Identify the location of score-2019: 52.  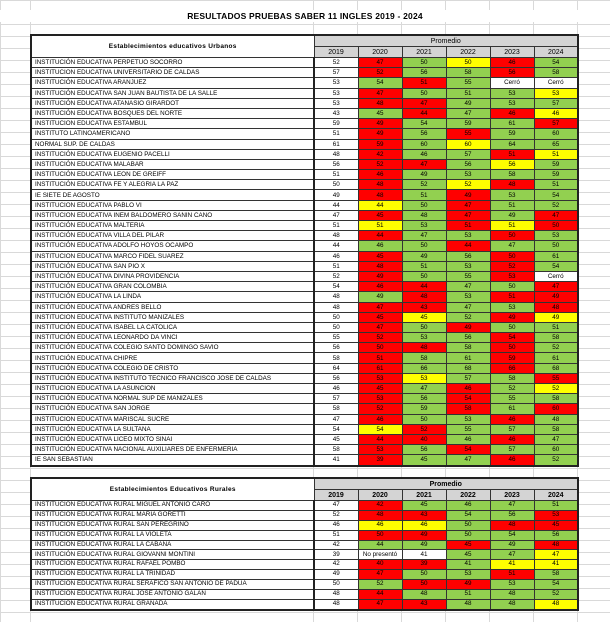
(336, 276).